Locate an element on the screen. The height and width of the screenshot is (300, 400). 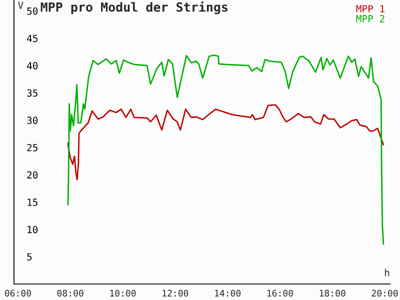
x-tick-label: 06:00 is located at coordinates (17, 293).